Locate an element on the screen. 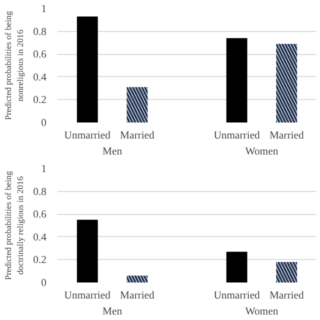 This screenshot has height=320, width=320. y-axis-title: Predicted probabilities of being nonreligious in 2016 is located at coordinates (14, 65).